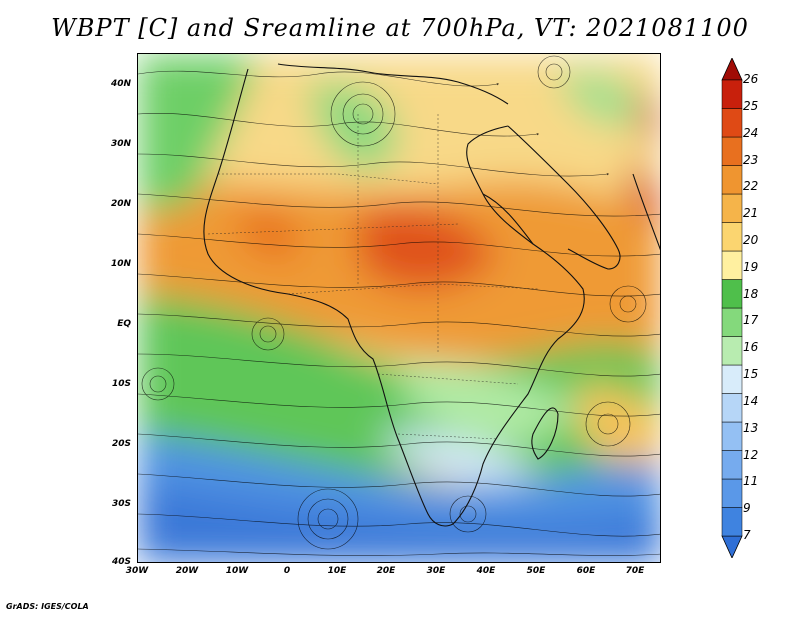 Image resolution: width=800 pixels, height=618 pixels. What do you see at coordinates (751, 266) in the screenshot?
I see `colorbar-level-label: 19` at bounding box center [751, 266].